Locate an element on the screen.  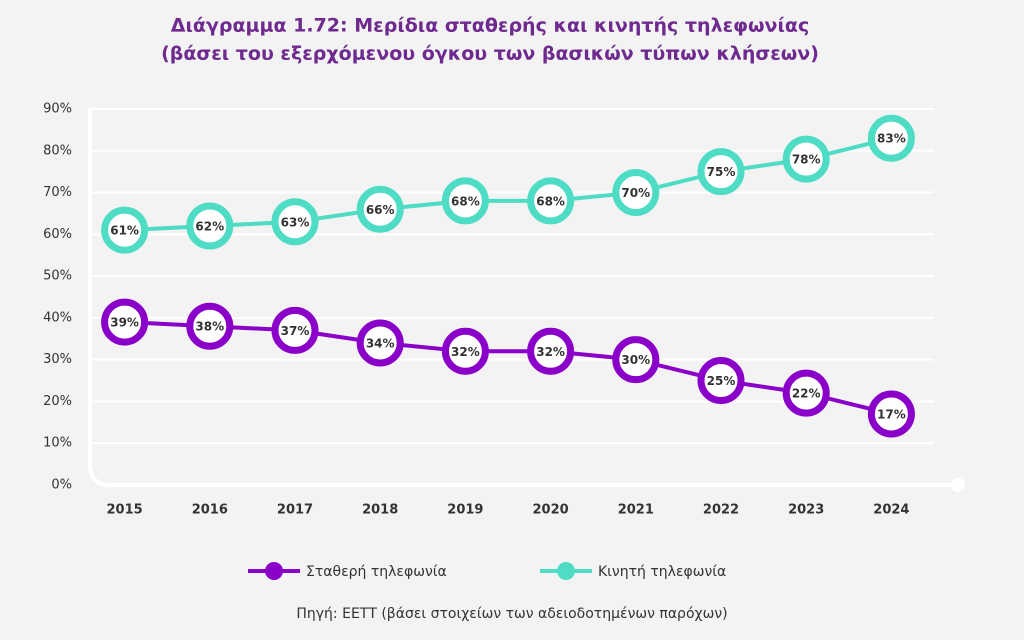
y-tick-label: 70% is located at coordinates (57, 192).